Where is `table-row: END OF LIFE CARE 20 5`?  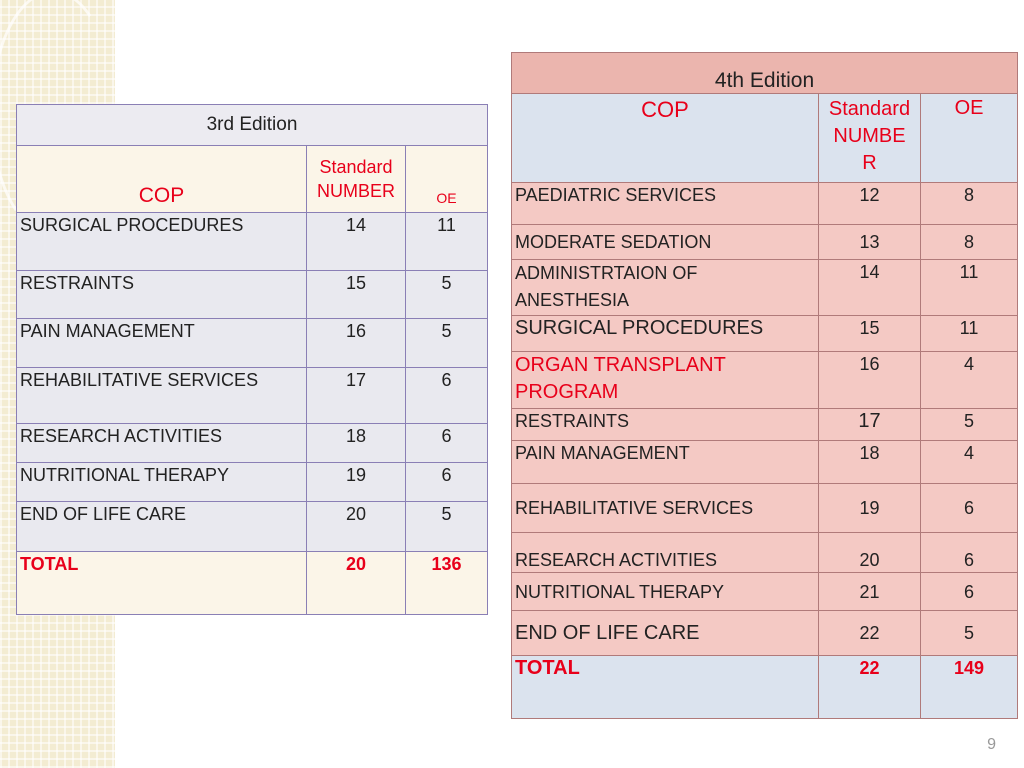 table-row: END OF LIFE CARE 20 5 is located at coordinates (252, 526).